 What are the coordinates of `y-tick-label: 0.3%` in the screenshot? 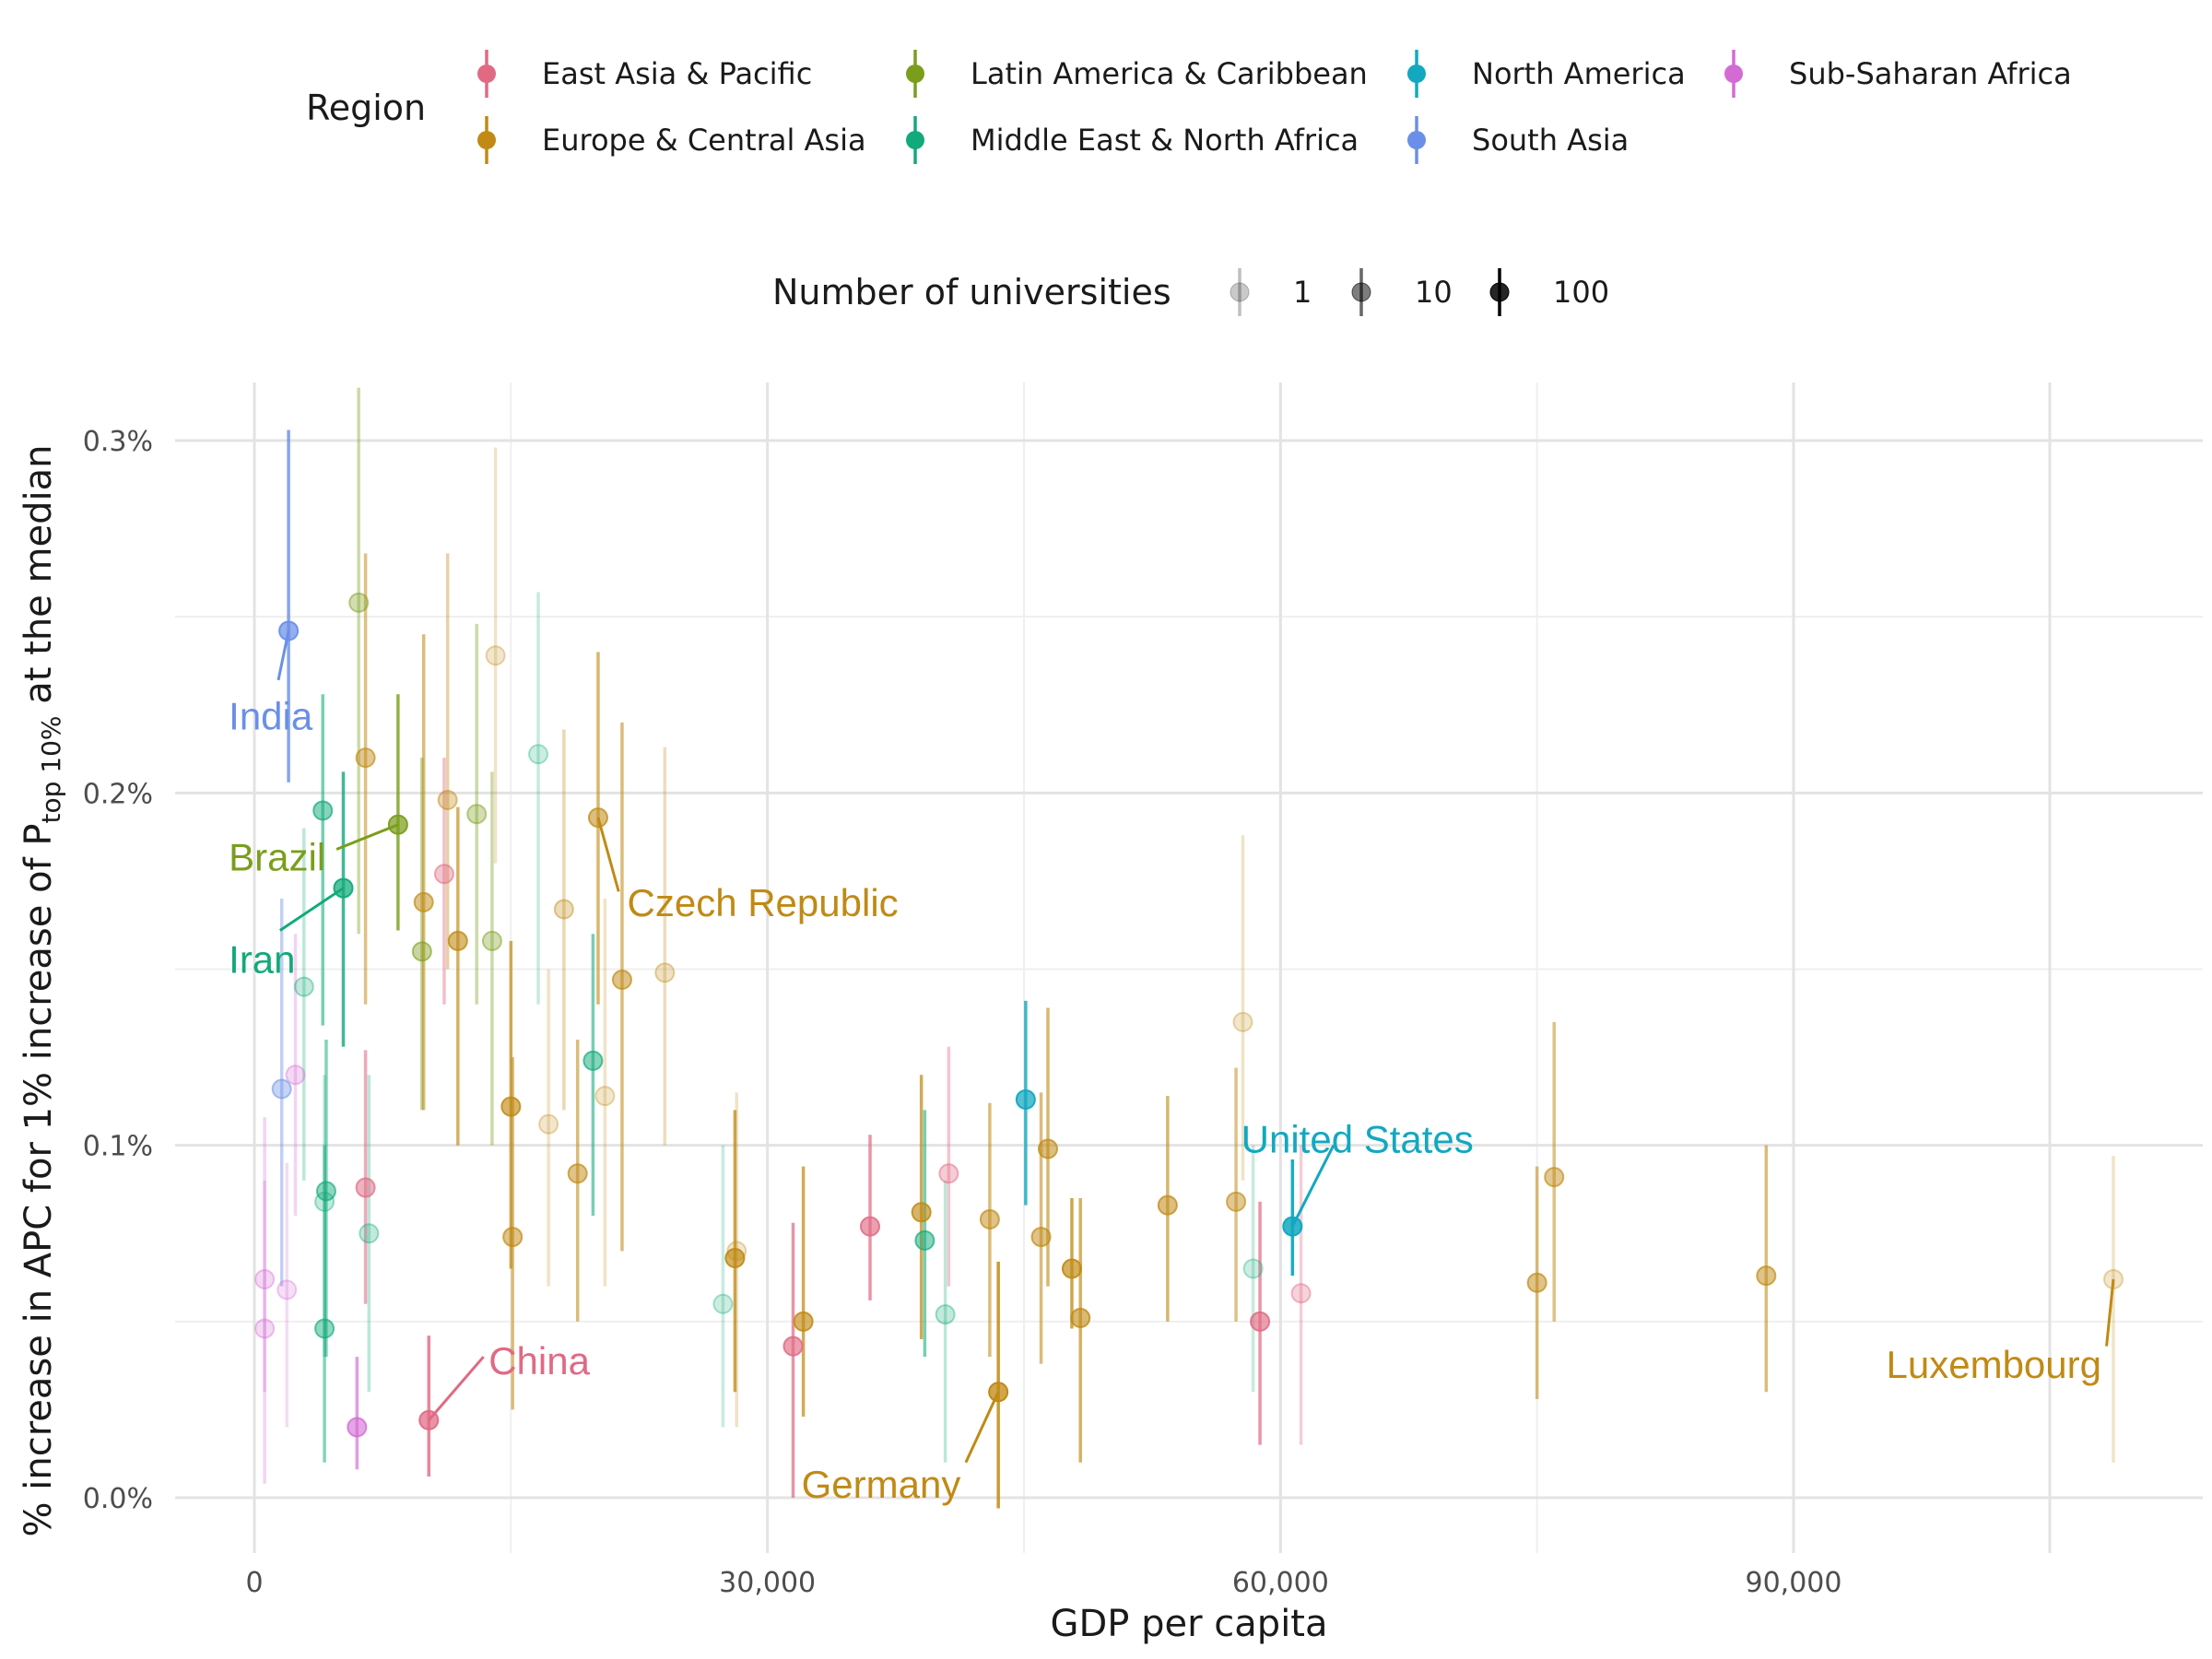 It's located at (118, 442).